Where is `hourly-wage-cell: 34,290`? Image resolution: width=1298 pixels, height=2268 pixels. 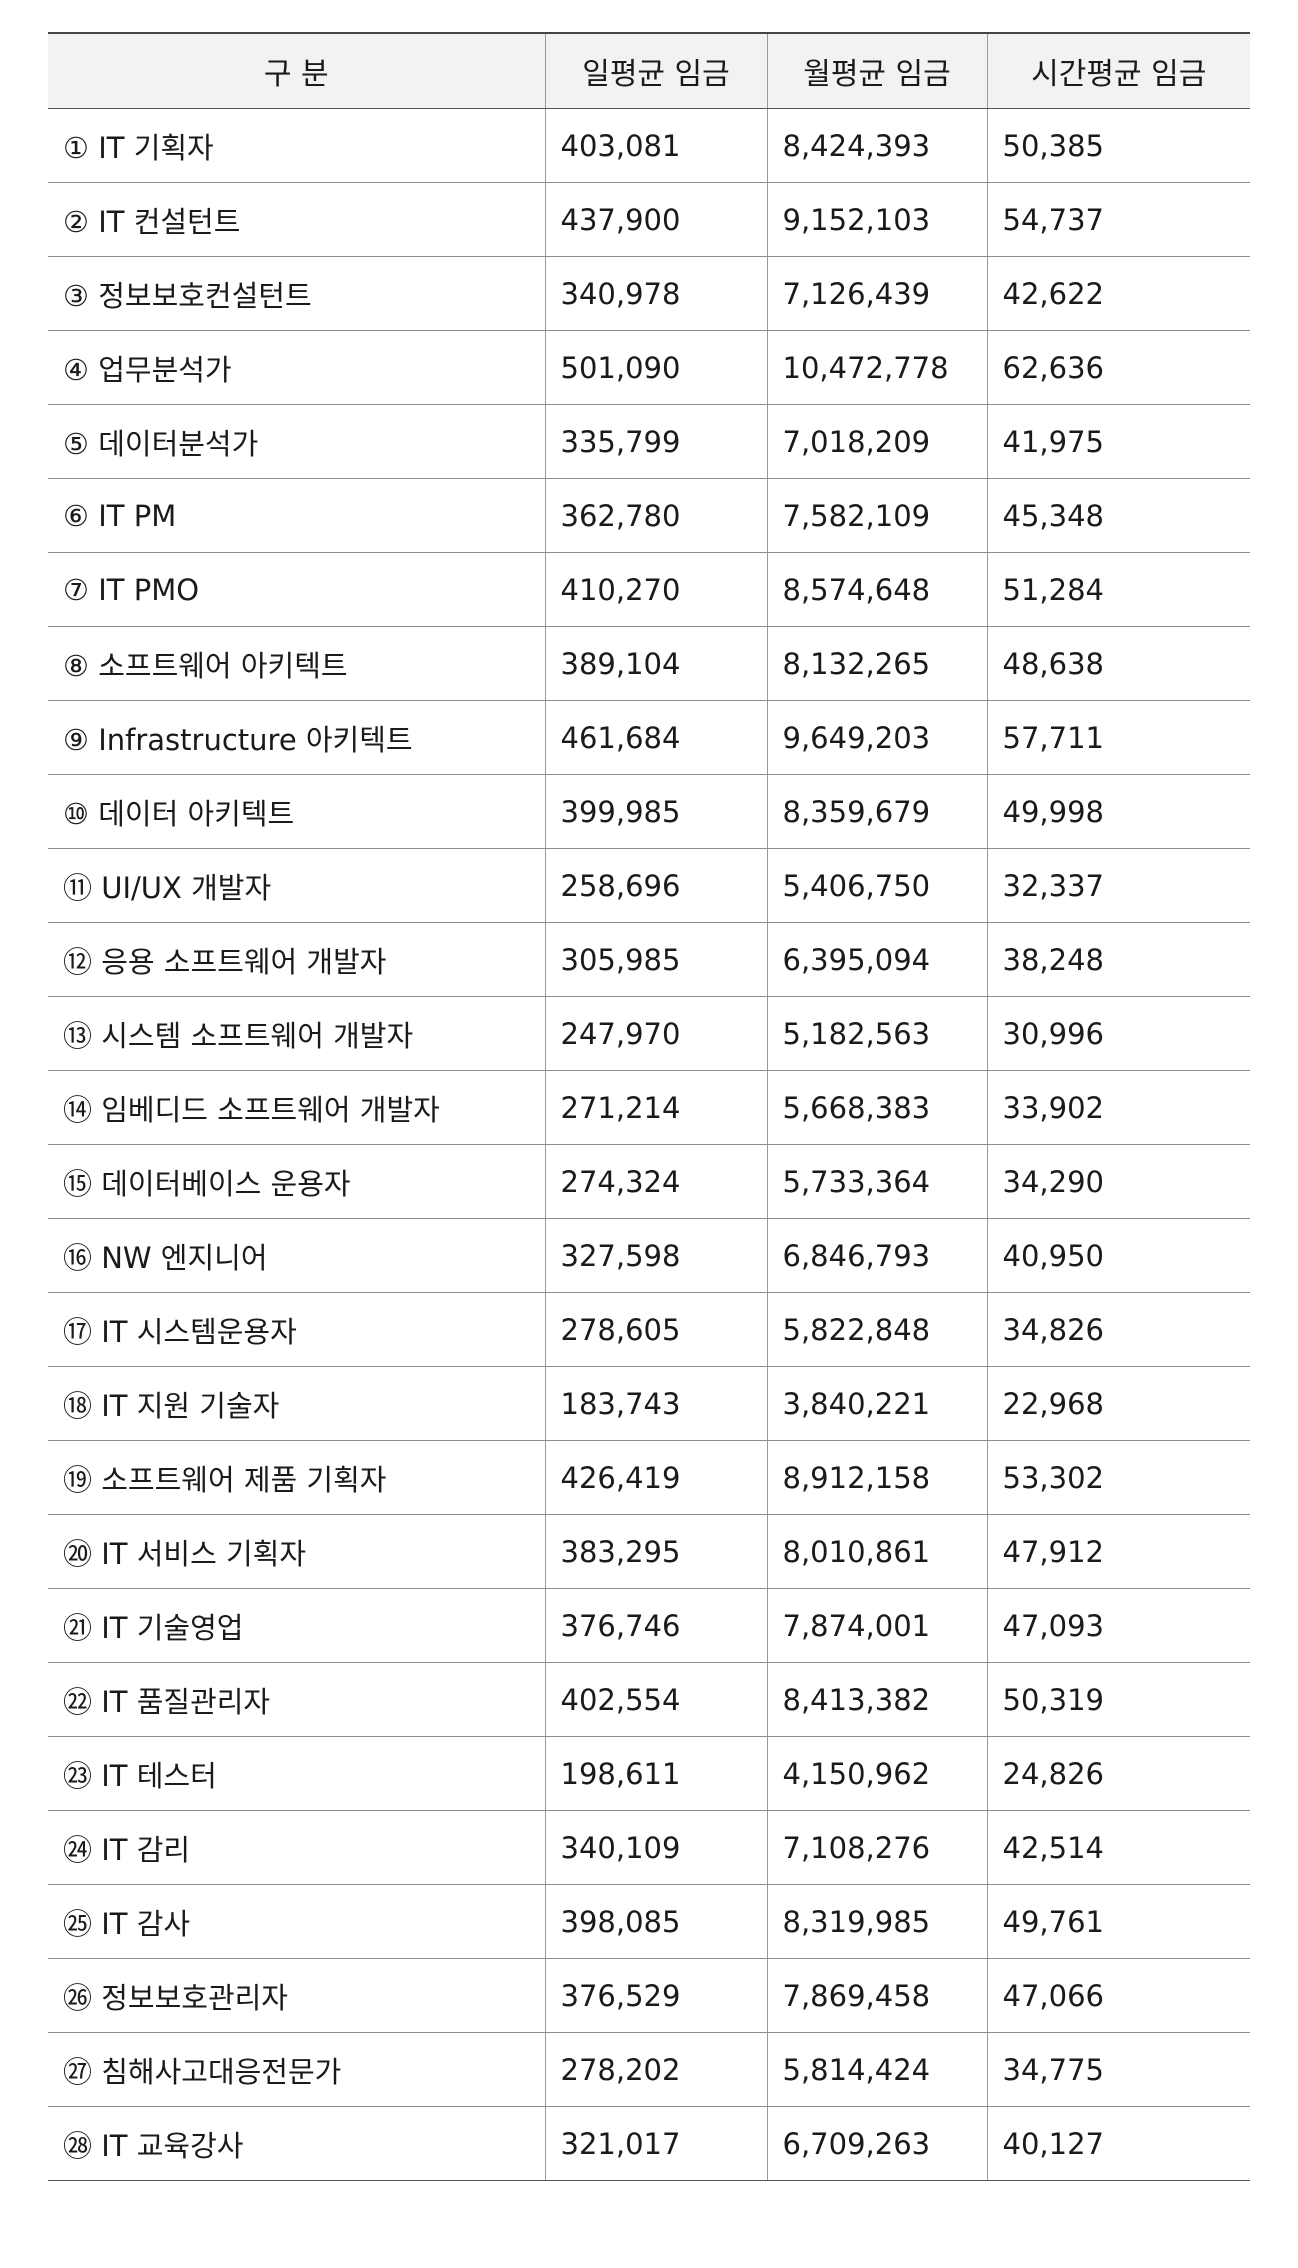 hourly-wage-cell: 34,290 is located at coordinates (1118, 1181).